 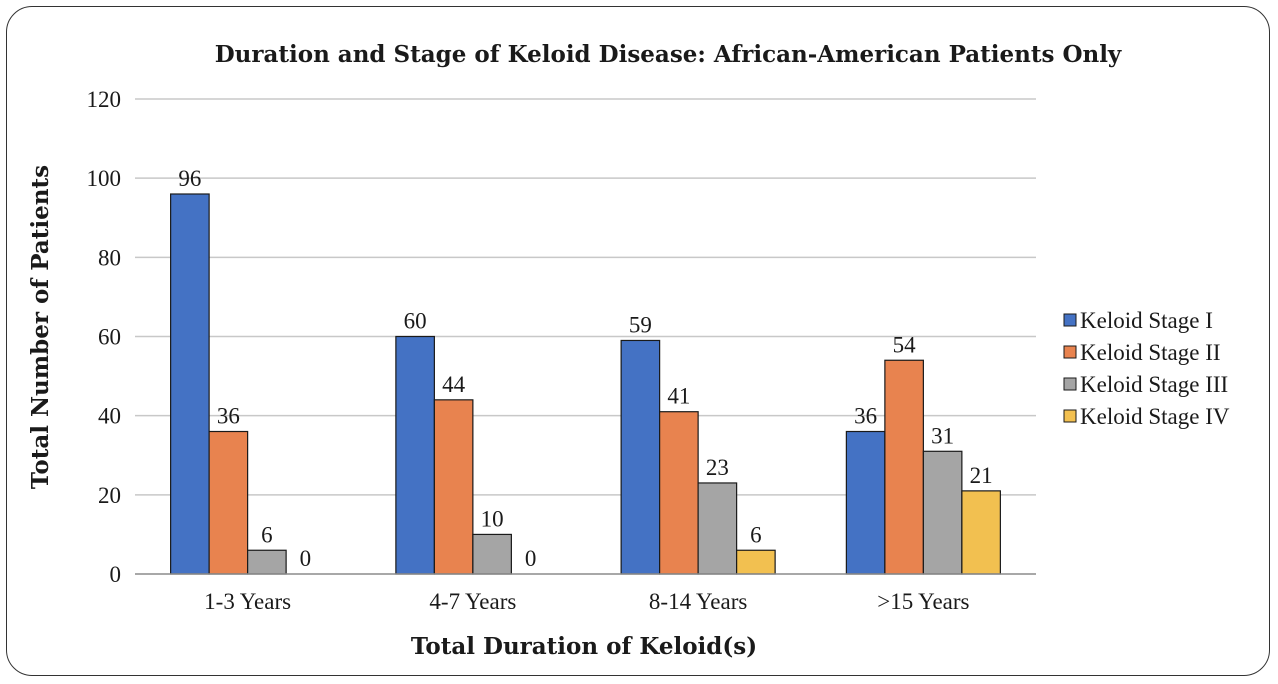 What do you see at coordinates (472, 601) in the screenshot?
I see `x-tick-label: 4-7 Years` at bounding box center [472, 601].